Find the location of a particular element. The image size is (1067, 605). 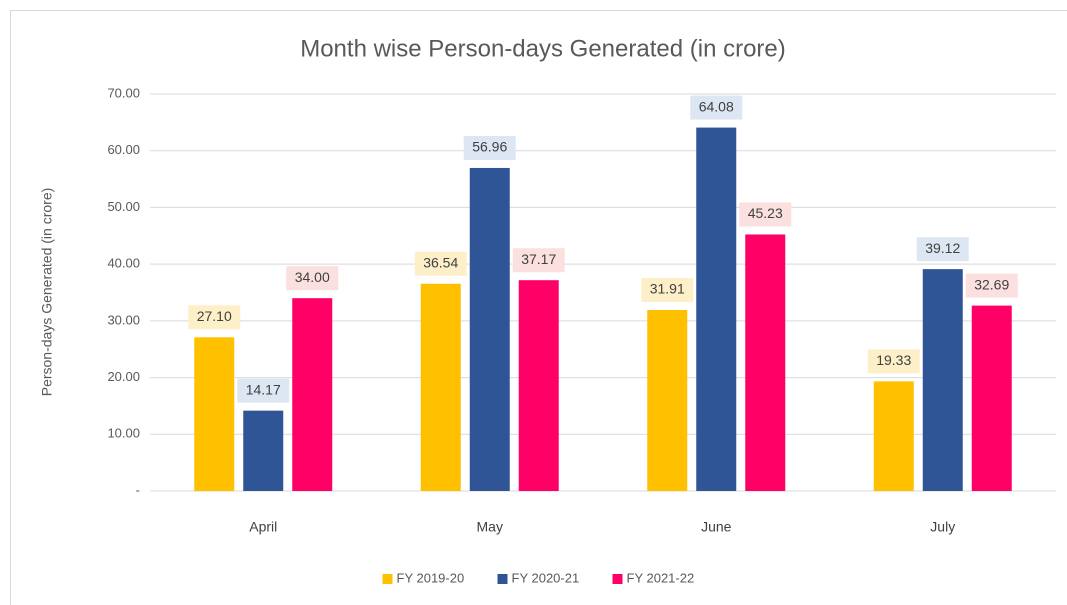

data-label: 36.54 is located at coordinates (440, 262).